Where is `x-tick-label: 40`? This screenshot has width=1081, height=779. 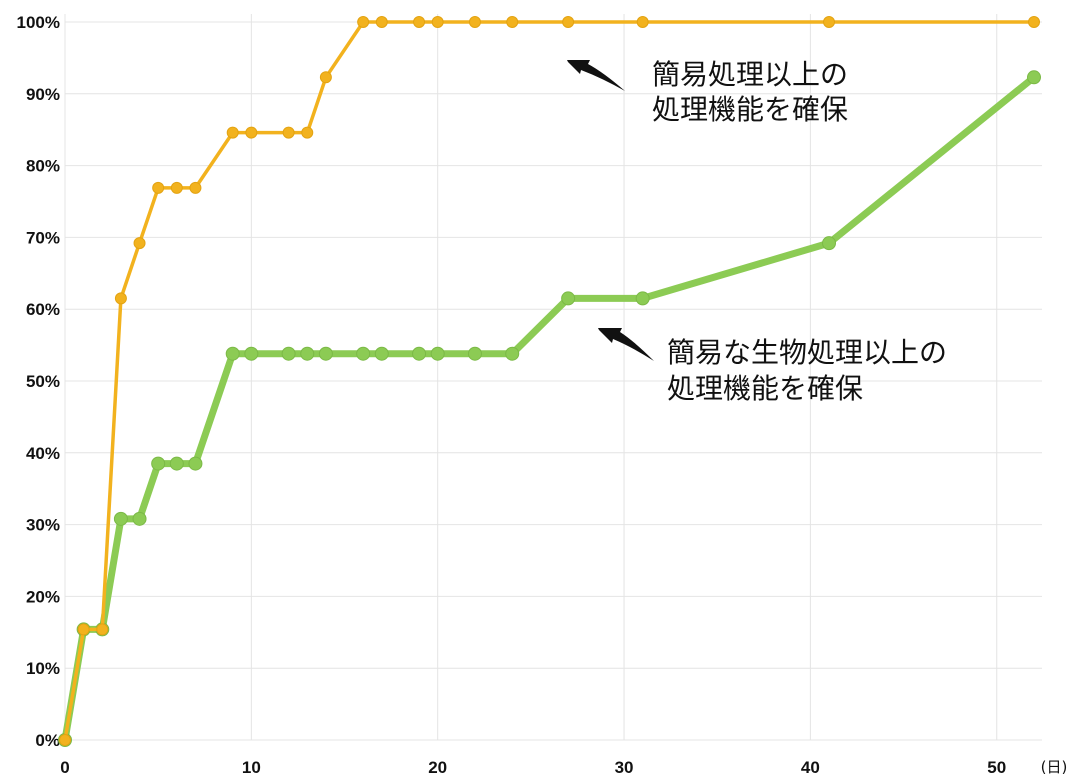
x-tick-label: 40 is located at coordinates (810, 767).